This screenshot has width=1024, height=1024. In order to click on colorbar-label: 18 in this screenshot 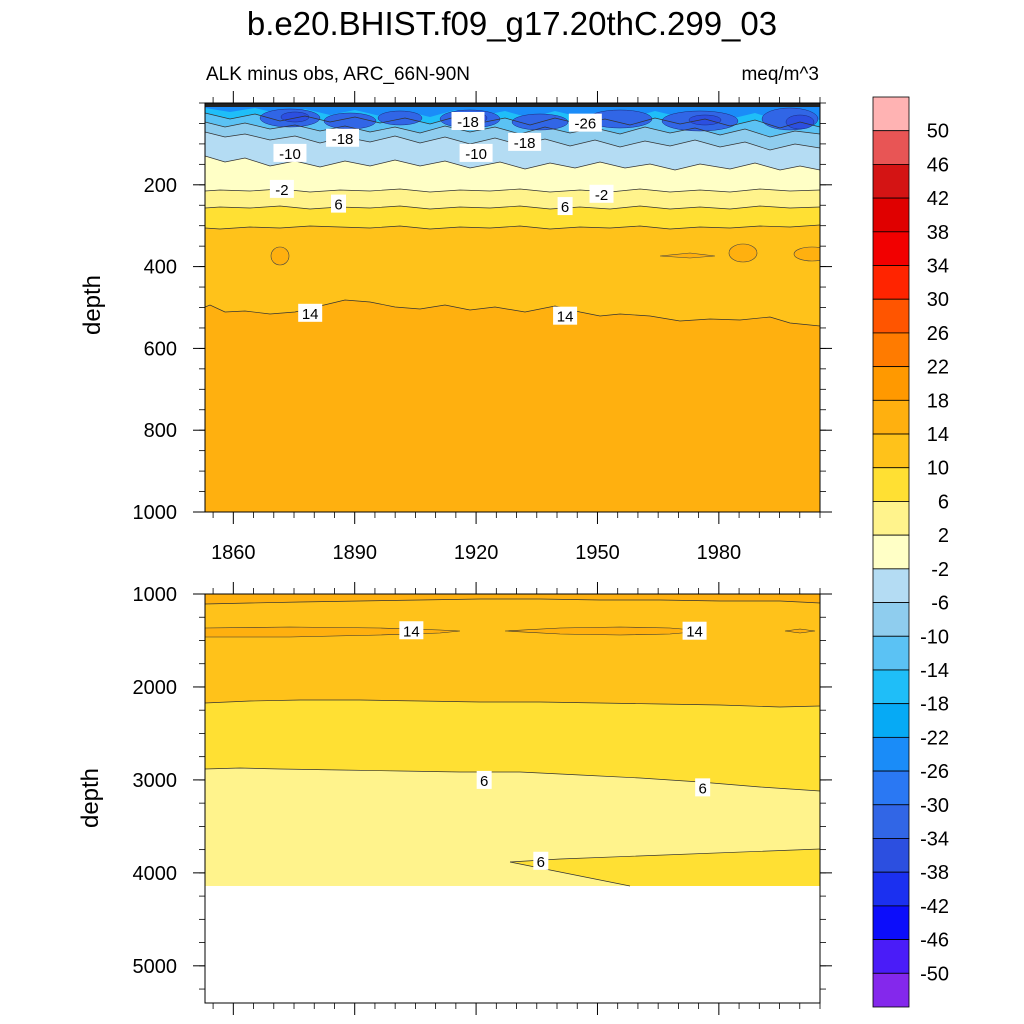, I will do `click(938, 401)`.